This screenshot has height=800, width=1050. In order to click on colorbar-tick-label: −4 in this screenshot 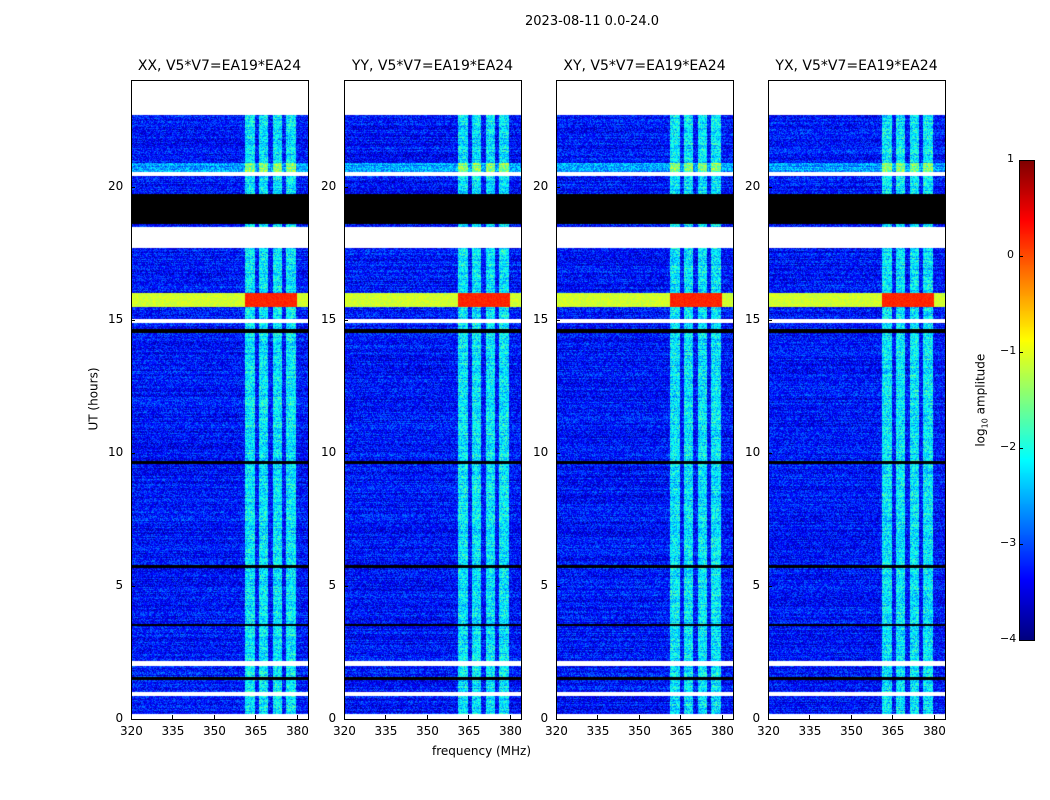, I will do `click(1008, 638)`.